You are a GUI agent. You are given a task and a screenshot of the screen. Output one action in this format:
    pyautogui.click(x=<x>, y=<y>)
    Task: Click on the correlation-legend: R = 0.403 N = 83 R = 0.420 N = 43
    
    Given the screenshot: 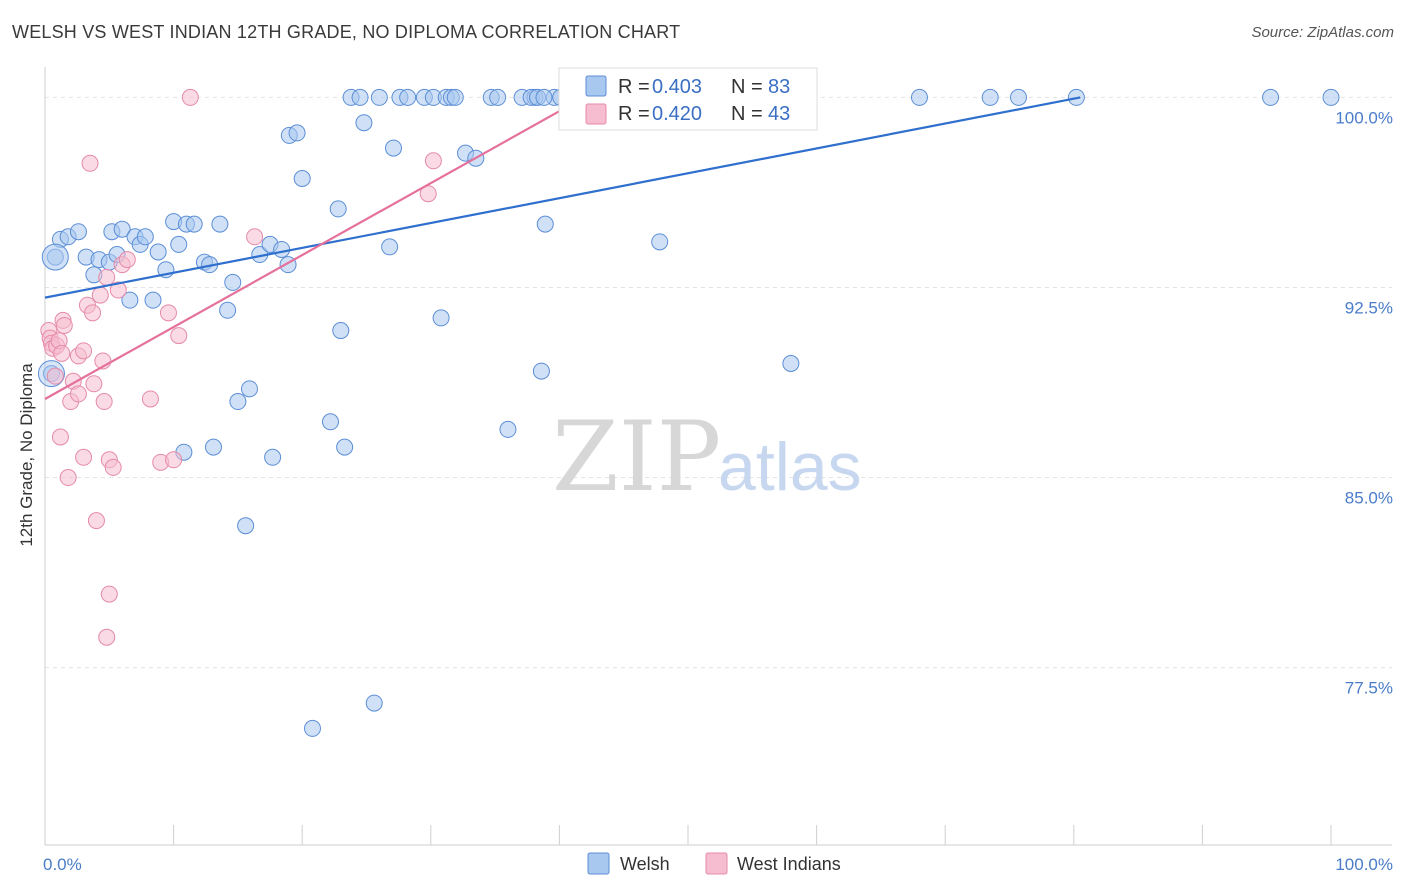 What is the action you would take?
    pyautogui.click(x=688, y=99)
    